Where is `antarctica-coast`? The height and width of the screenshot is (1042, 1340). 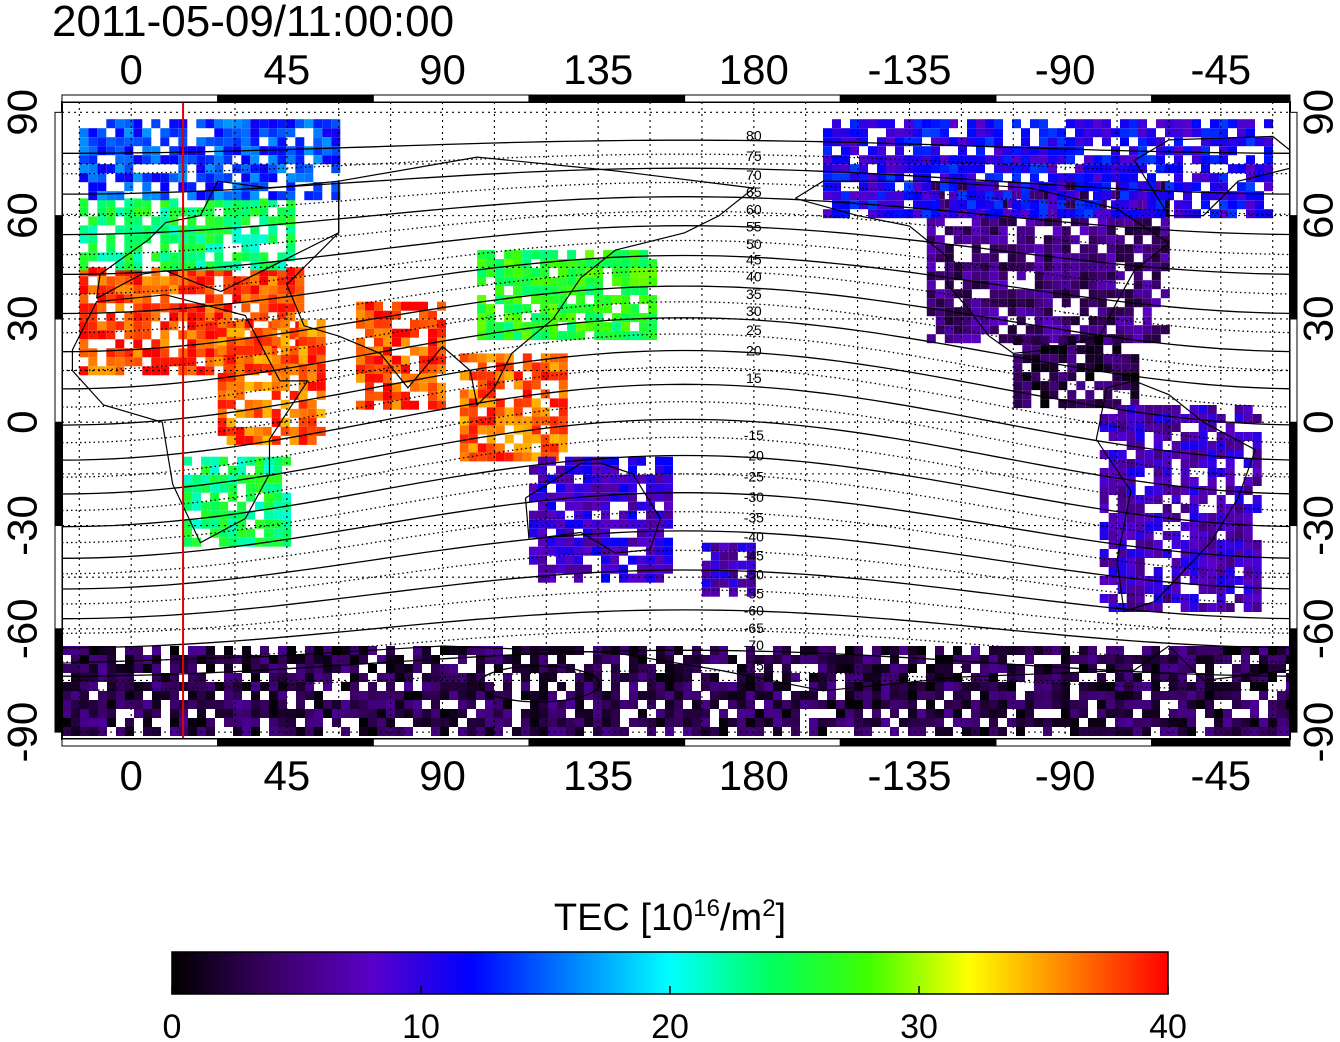 antarctica-coast is located at coordinates (676, 668).